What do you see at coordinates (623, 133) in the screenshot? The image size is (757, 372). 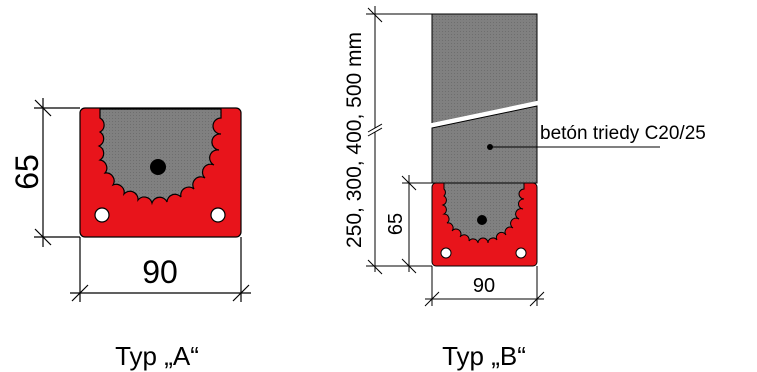 I see `type-b-concrete-label: betón triedy C20/25` at bounding box center [623, 133].